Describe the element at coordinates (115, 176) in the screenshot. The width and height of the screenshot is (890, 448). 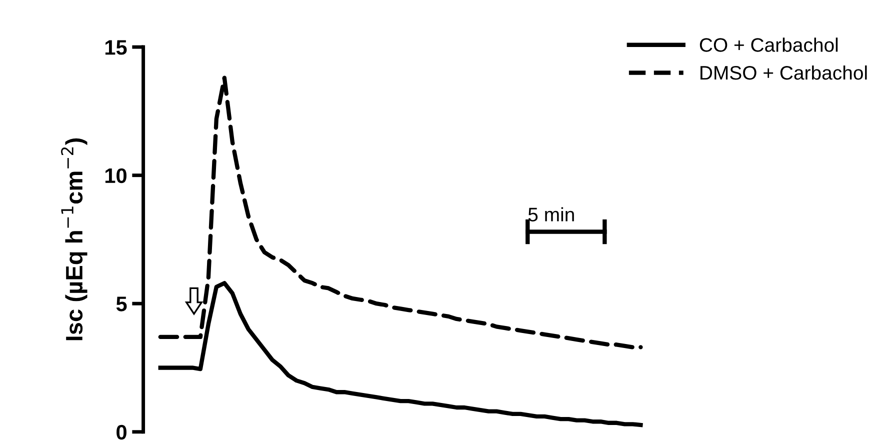
I see `y-tick-label: 10` at that location.